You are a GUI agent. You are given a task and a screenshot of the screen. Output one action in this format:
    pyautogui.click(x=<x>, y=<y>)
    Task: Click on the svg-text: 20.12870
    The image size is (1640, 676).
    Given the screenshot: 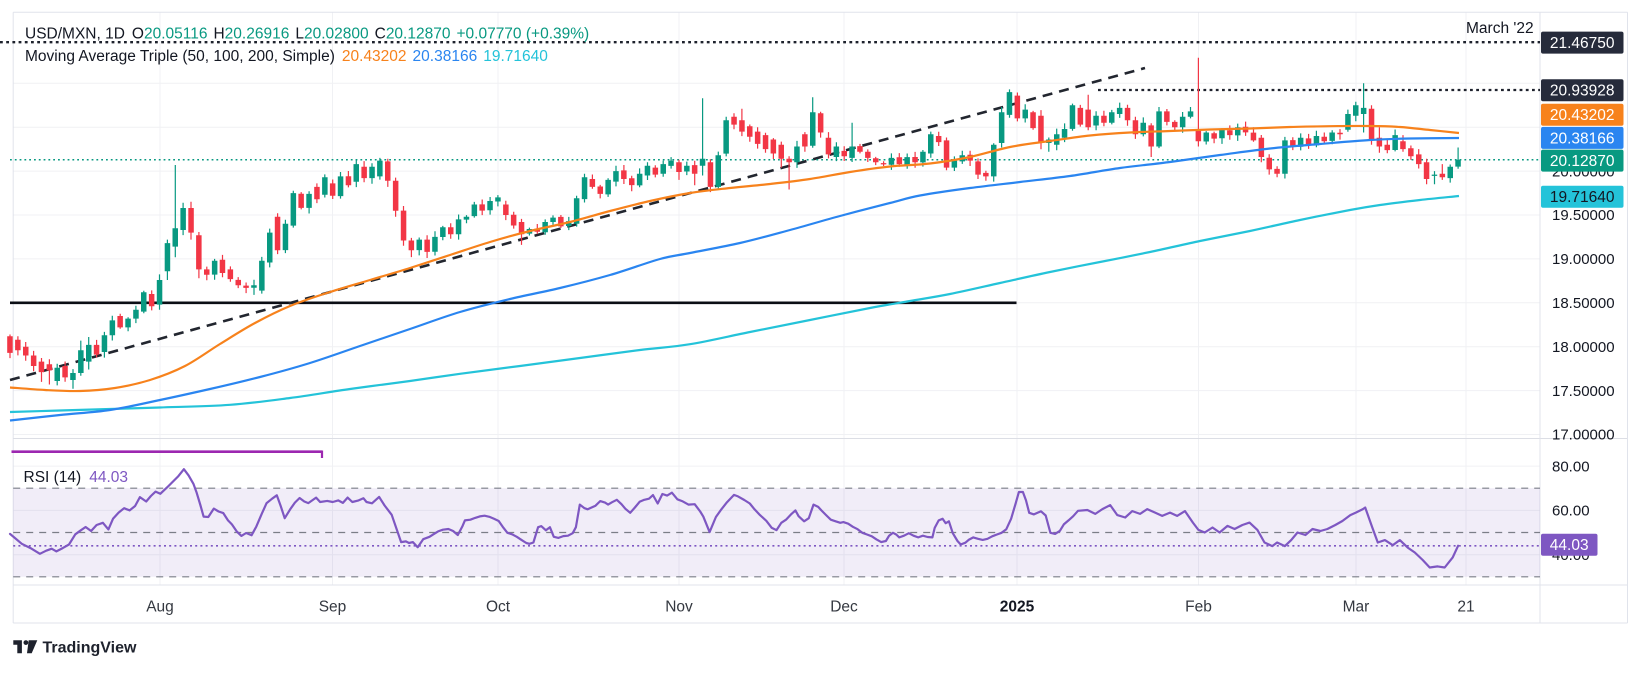 What is the action you would take?
    pyautogui.click(x=1582, y=161)
    